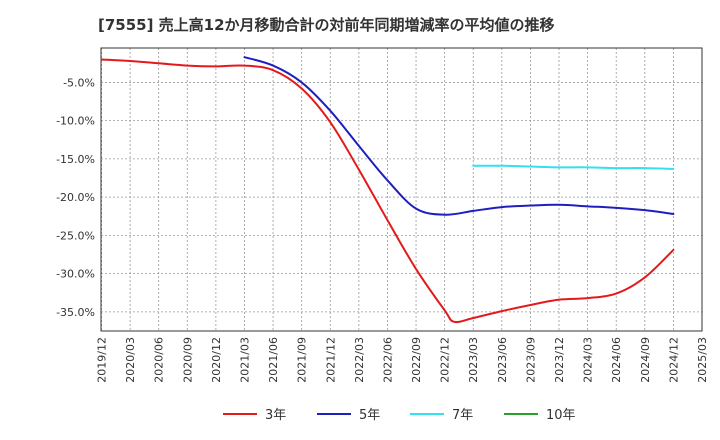  Describe the element at coordinates (75, 159) in the screenshot. I see `y-tick-label: -15.0%` at that location.